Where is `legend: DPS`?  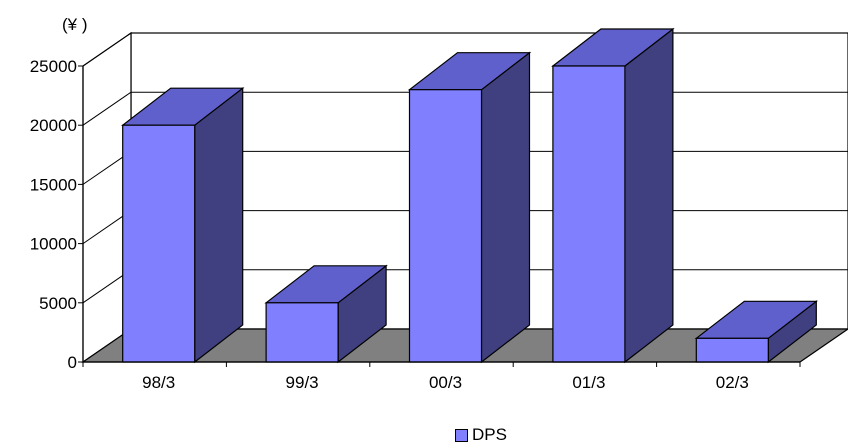
legend: DPS is located at coordinates (481, 435).